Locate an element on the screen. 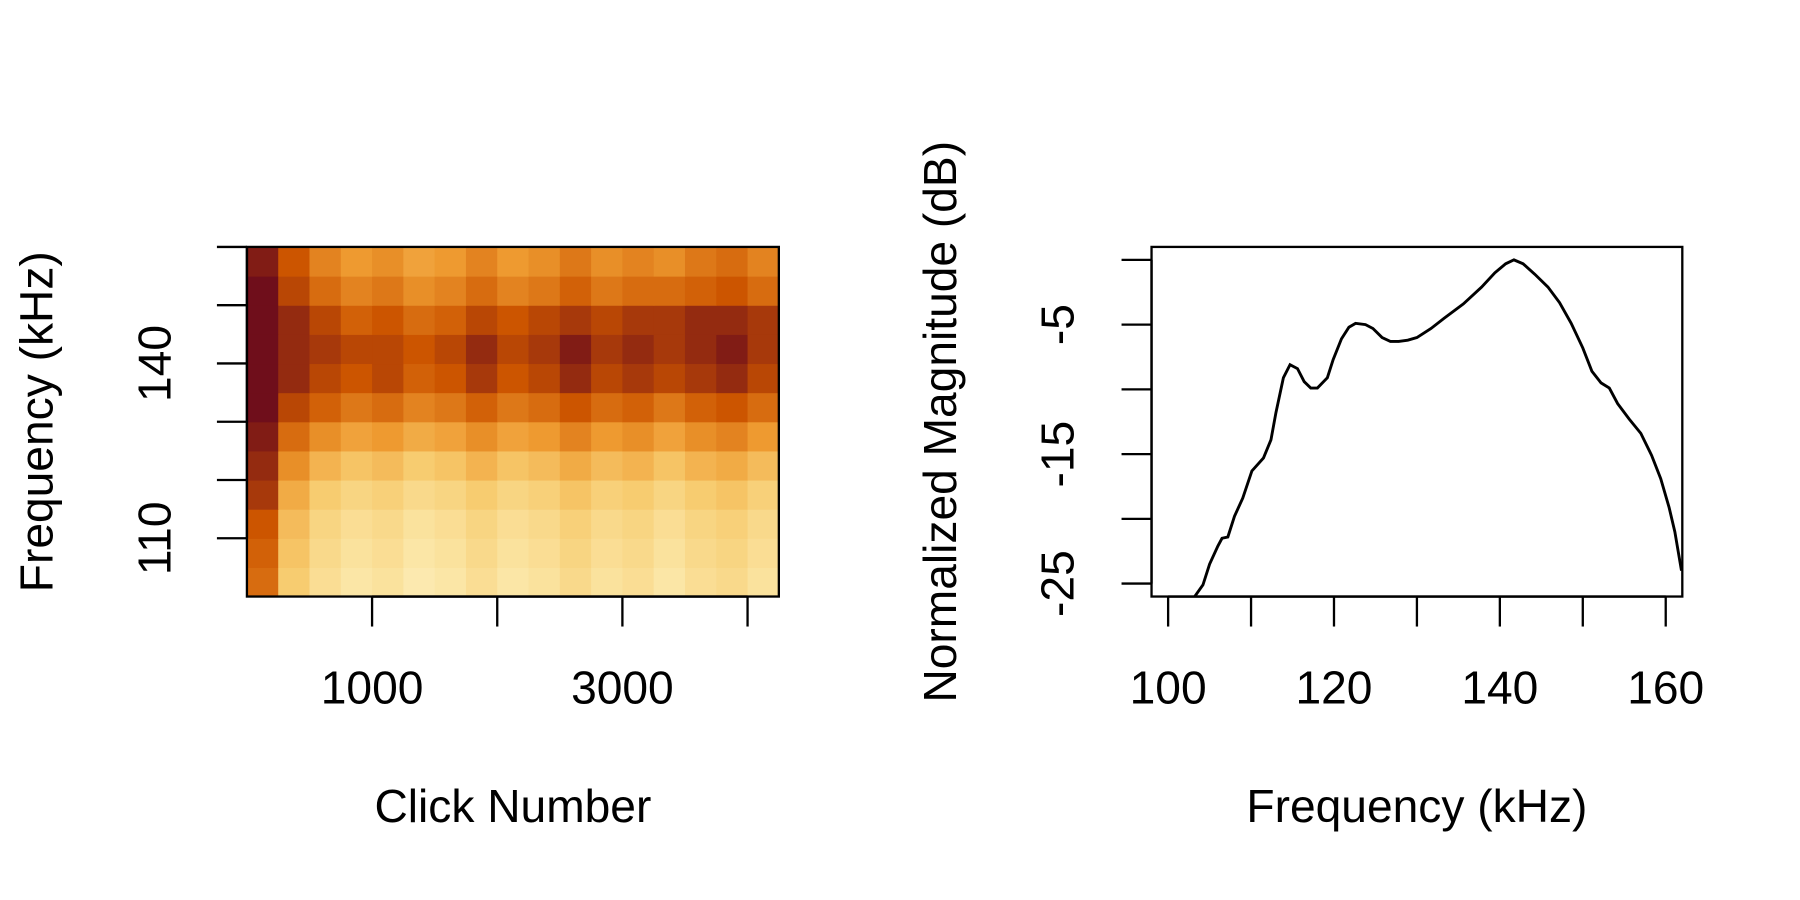 The width and height of the screenshot is (1800, 900). x-tick-label: 120 is located at coordinates (1333, 687).